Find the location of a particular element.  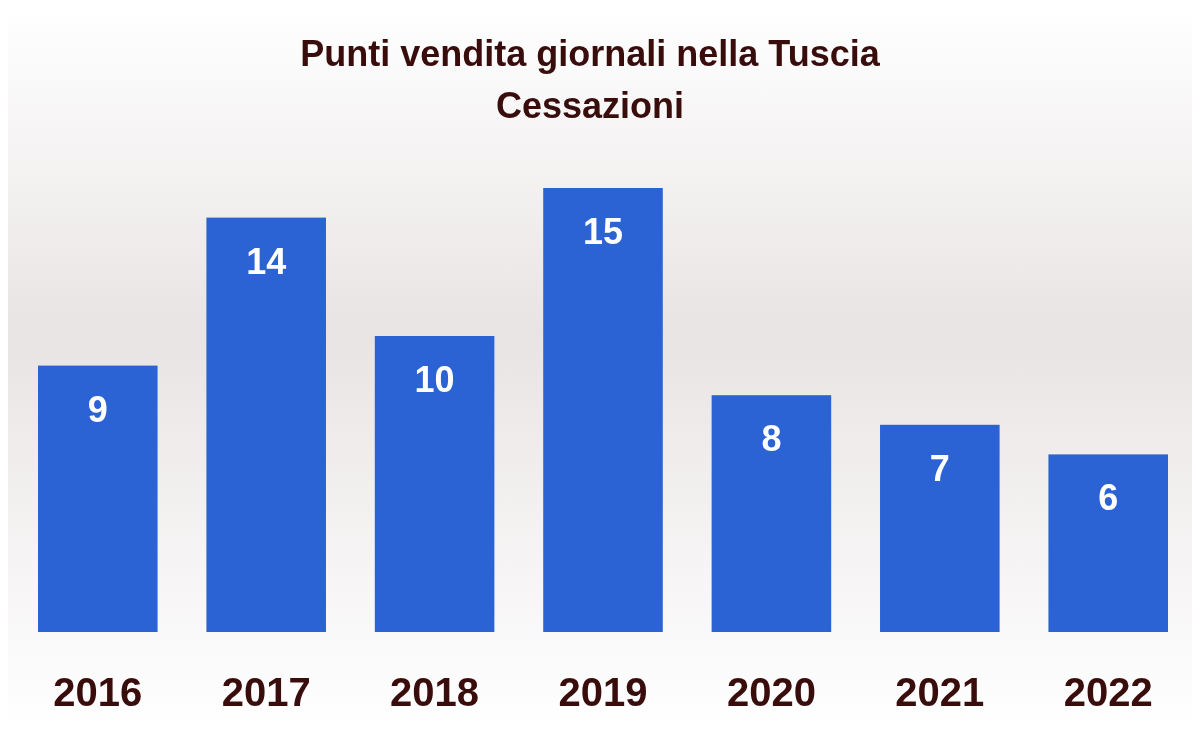

data-label: 15 is located at coordinates (603, 231).